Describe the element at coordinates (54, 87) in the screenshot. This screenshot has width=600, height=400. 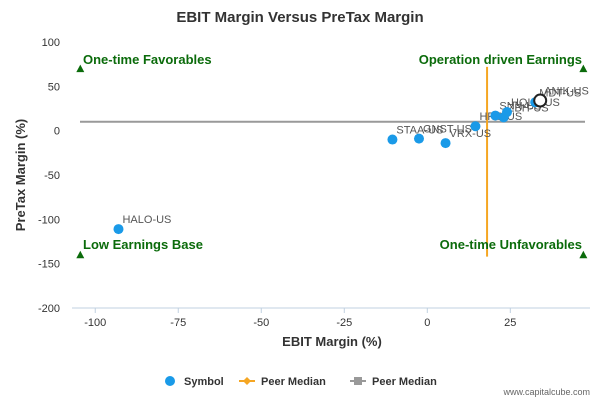
I see `y-tick-label: 50` at that location.